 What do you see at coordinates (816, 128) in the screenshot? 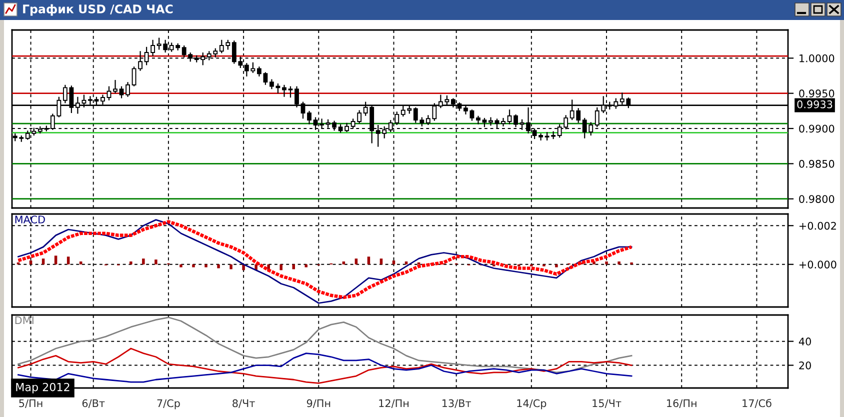
I see `y-tick-label: 0.9900` at bounding box center [816, 128].